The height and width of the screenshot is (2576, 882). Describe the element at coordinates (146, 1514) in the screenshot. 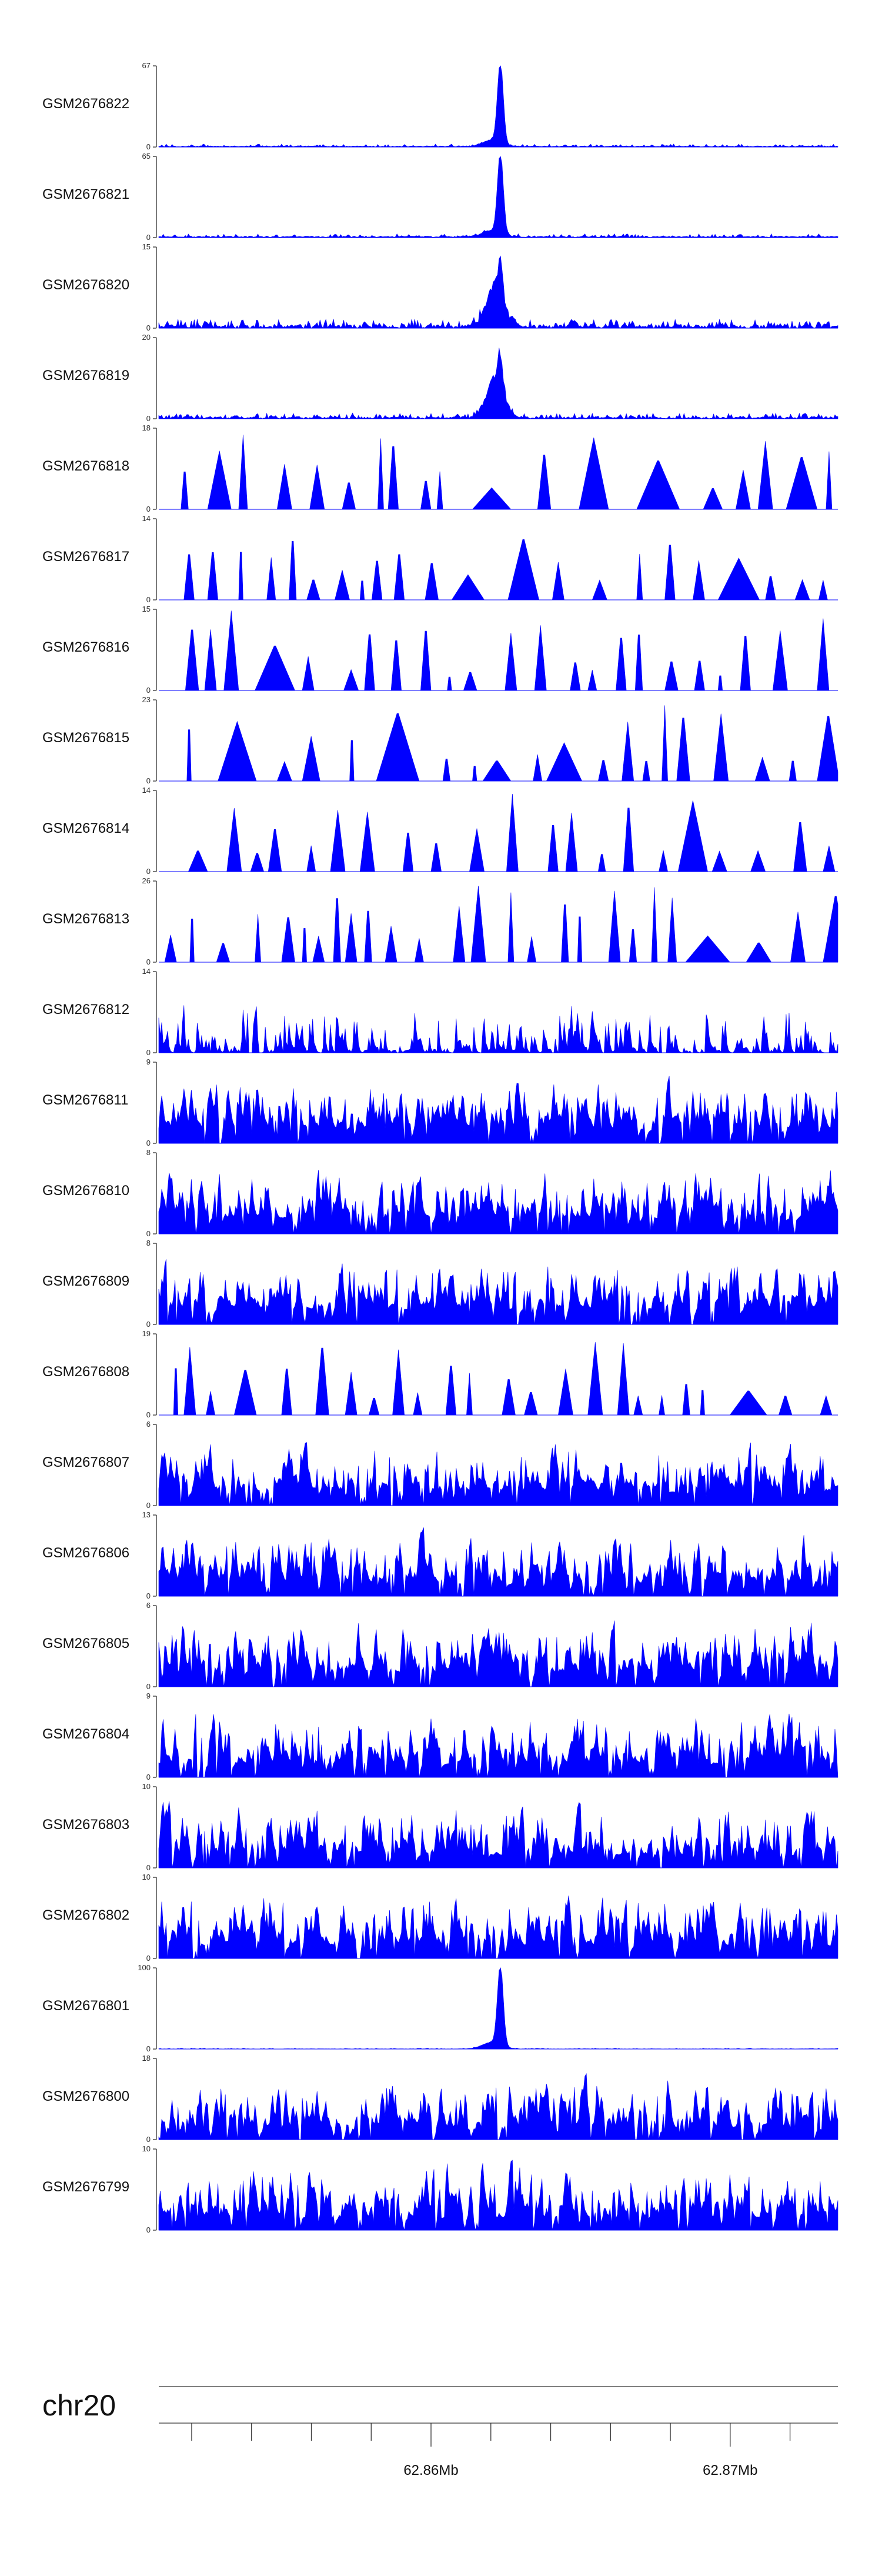

I see `y-max-label: 13` at that location.